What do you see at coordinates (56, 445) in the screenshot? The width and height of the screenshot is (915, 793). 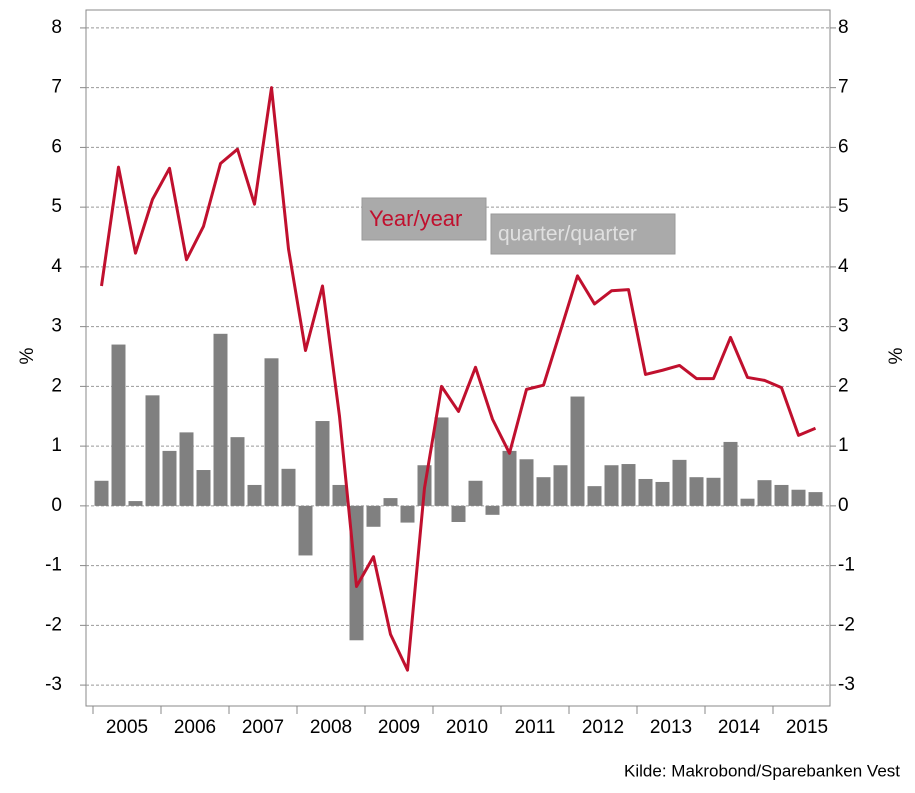 I see `y-tick-label: 1` at bounding box center [56, 445].